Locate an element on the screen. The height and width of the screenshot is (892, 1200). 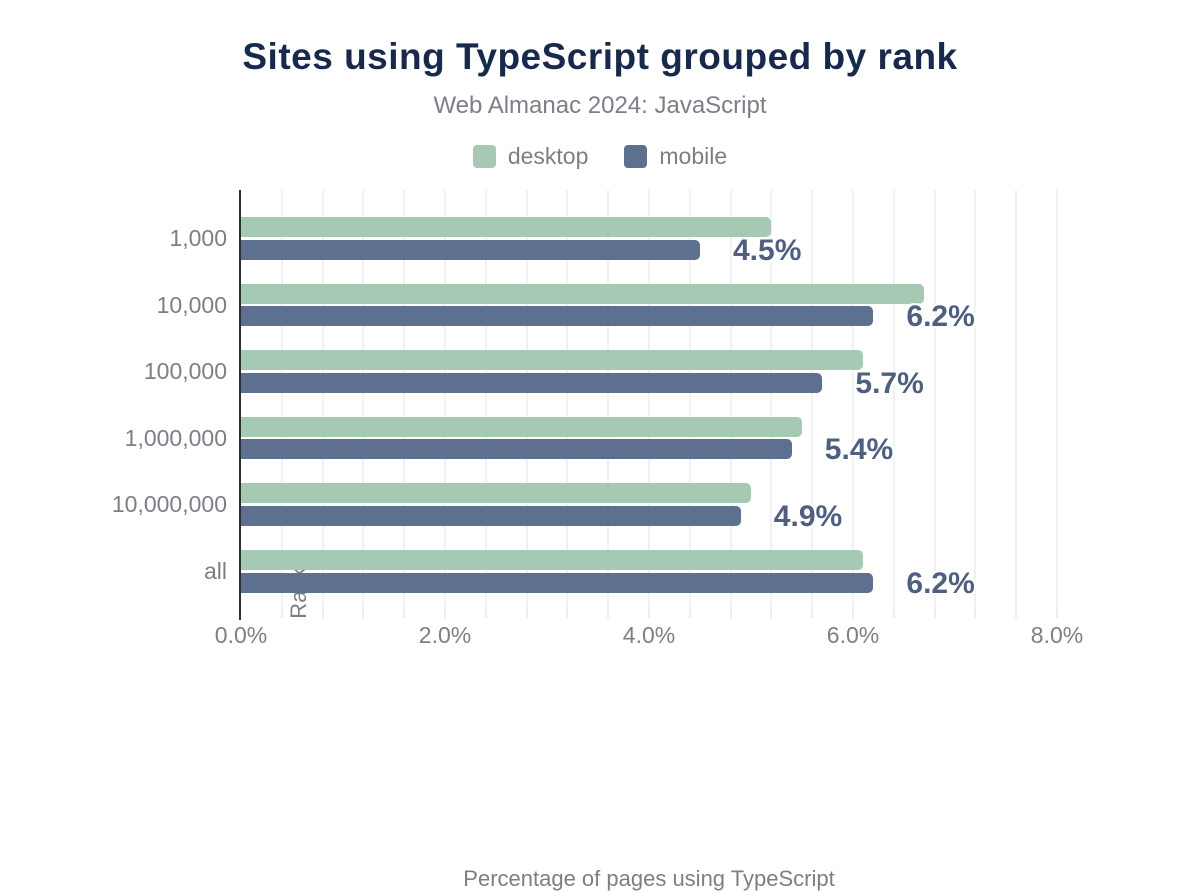
category-label: all is located at coordinates (215, 571).